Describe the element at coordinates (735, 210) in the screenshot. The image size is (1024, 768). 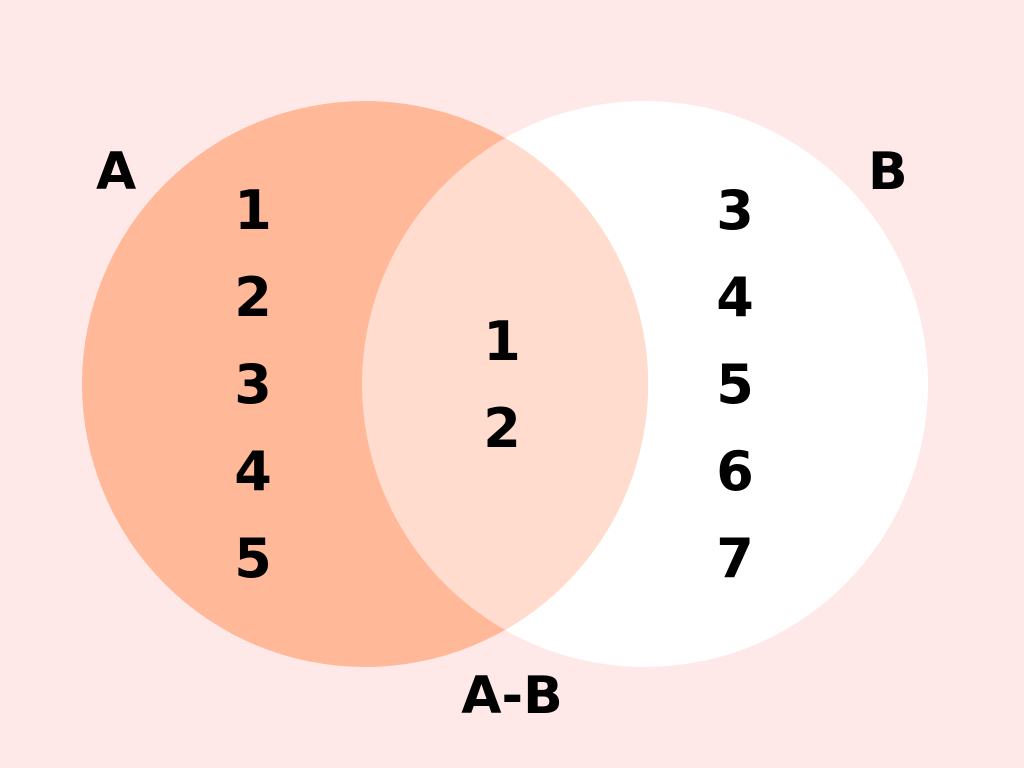
I see `set-b-value: 3` at that location.